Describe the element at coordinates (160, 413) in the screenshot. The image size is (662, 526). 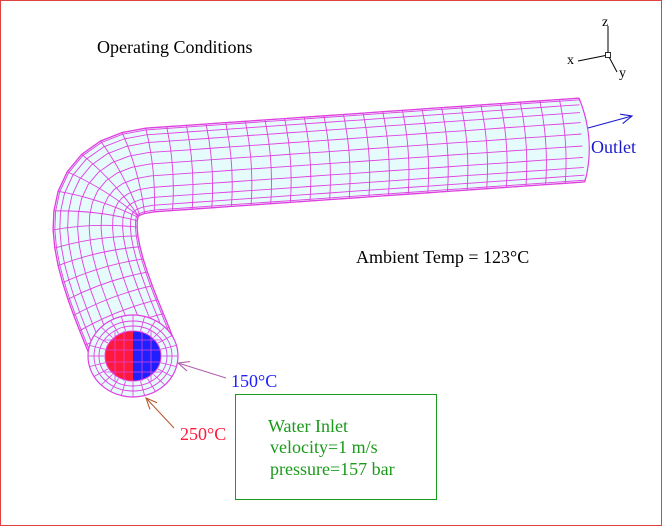
I see `hot-arrow` at that location.